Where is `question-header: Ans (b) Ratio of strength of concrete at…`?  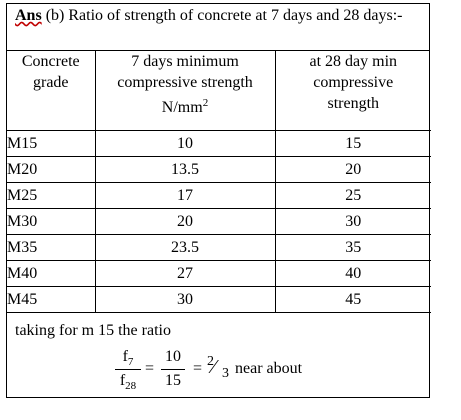
question-header: Ans (b) Ratio of strength of concrete at… is located at coordinates (218, 27).